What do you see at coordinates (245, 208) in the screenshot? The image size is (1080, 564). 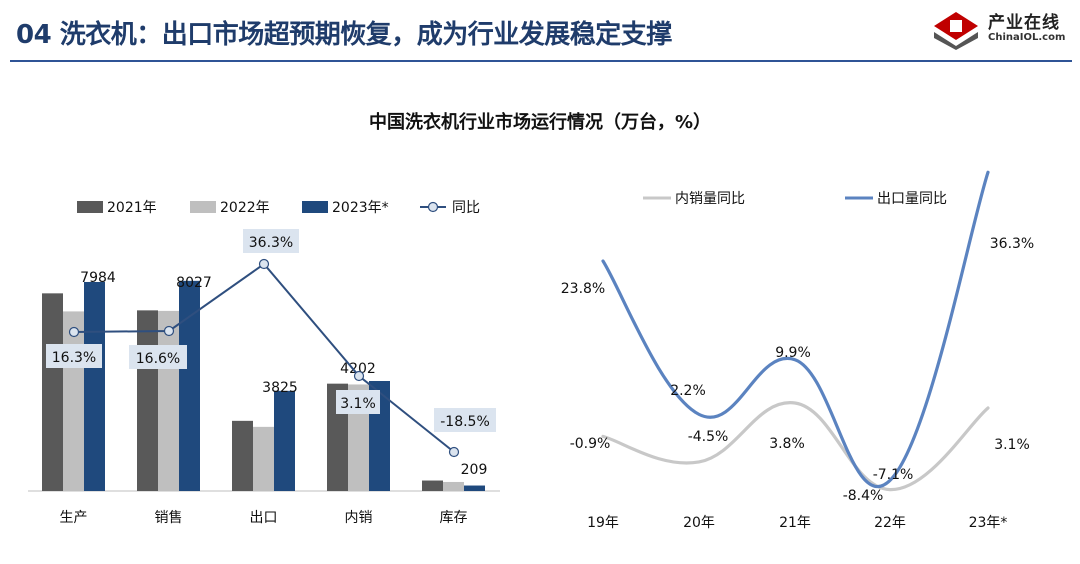 I see `legend-label-2022年: 2022年` at bounding box center [245, 208].